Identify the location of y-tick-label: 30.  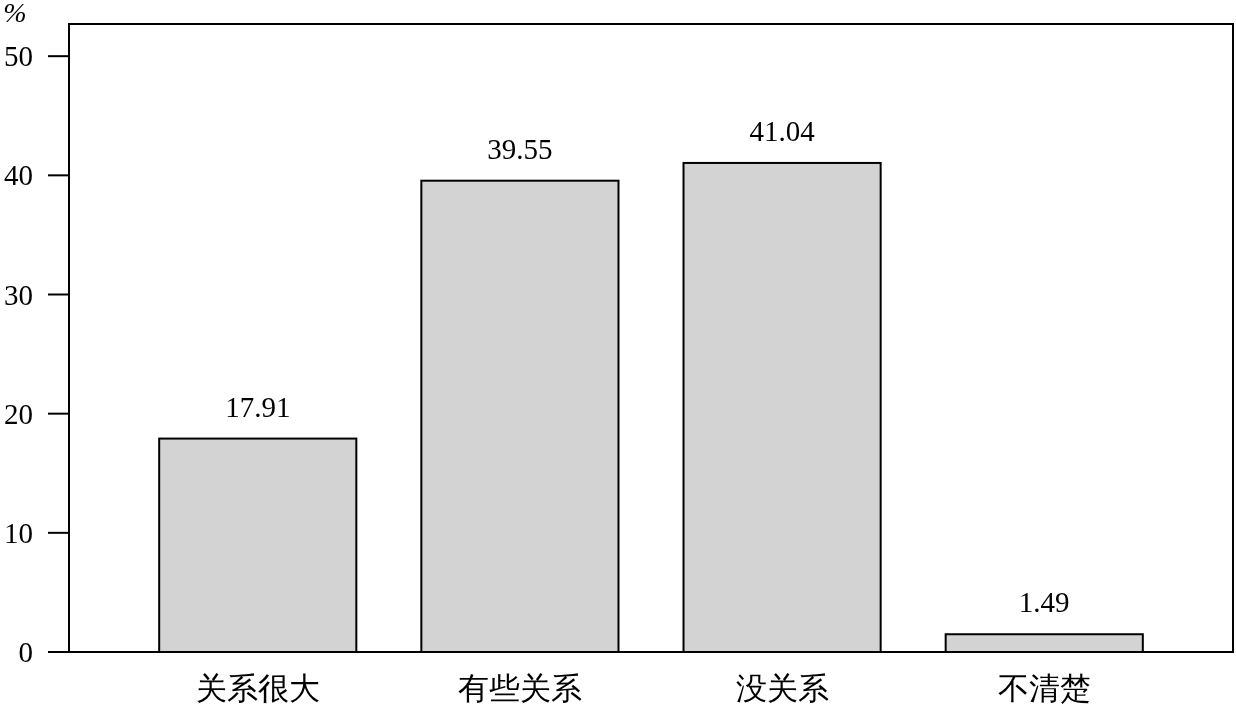
(18, 294).